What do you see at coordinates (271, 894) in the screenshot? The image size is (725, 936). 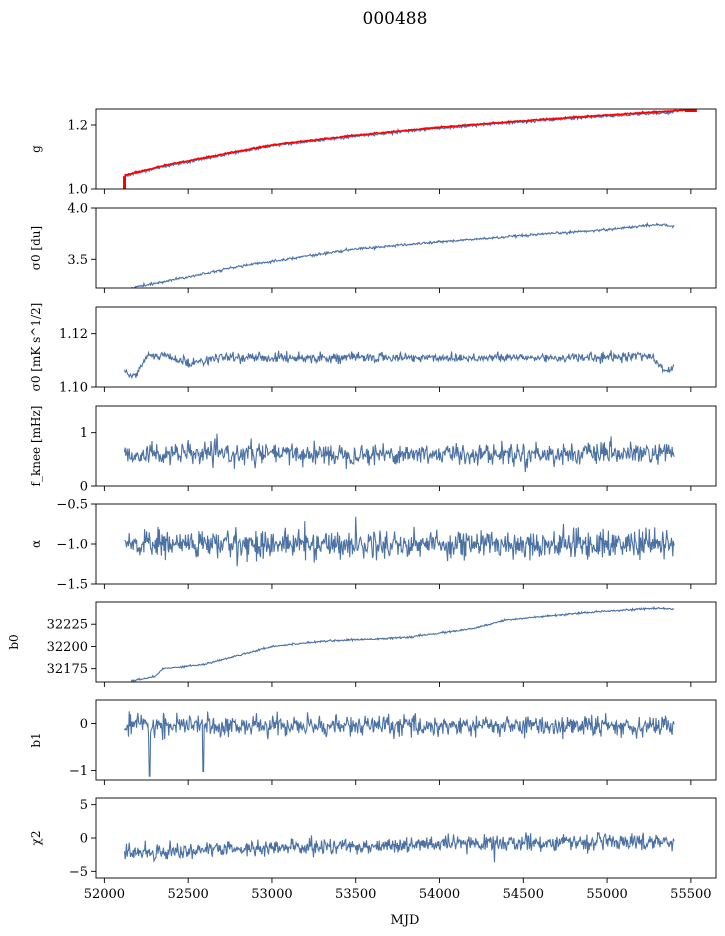 I see `x-tick-label: 53000` at bounding box center [271, 894].